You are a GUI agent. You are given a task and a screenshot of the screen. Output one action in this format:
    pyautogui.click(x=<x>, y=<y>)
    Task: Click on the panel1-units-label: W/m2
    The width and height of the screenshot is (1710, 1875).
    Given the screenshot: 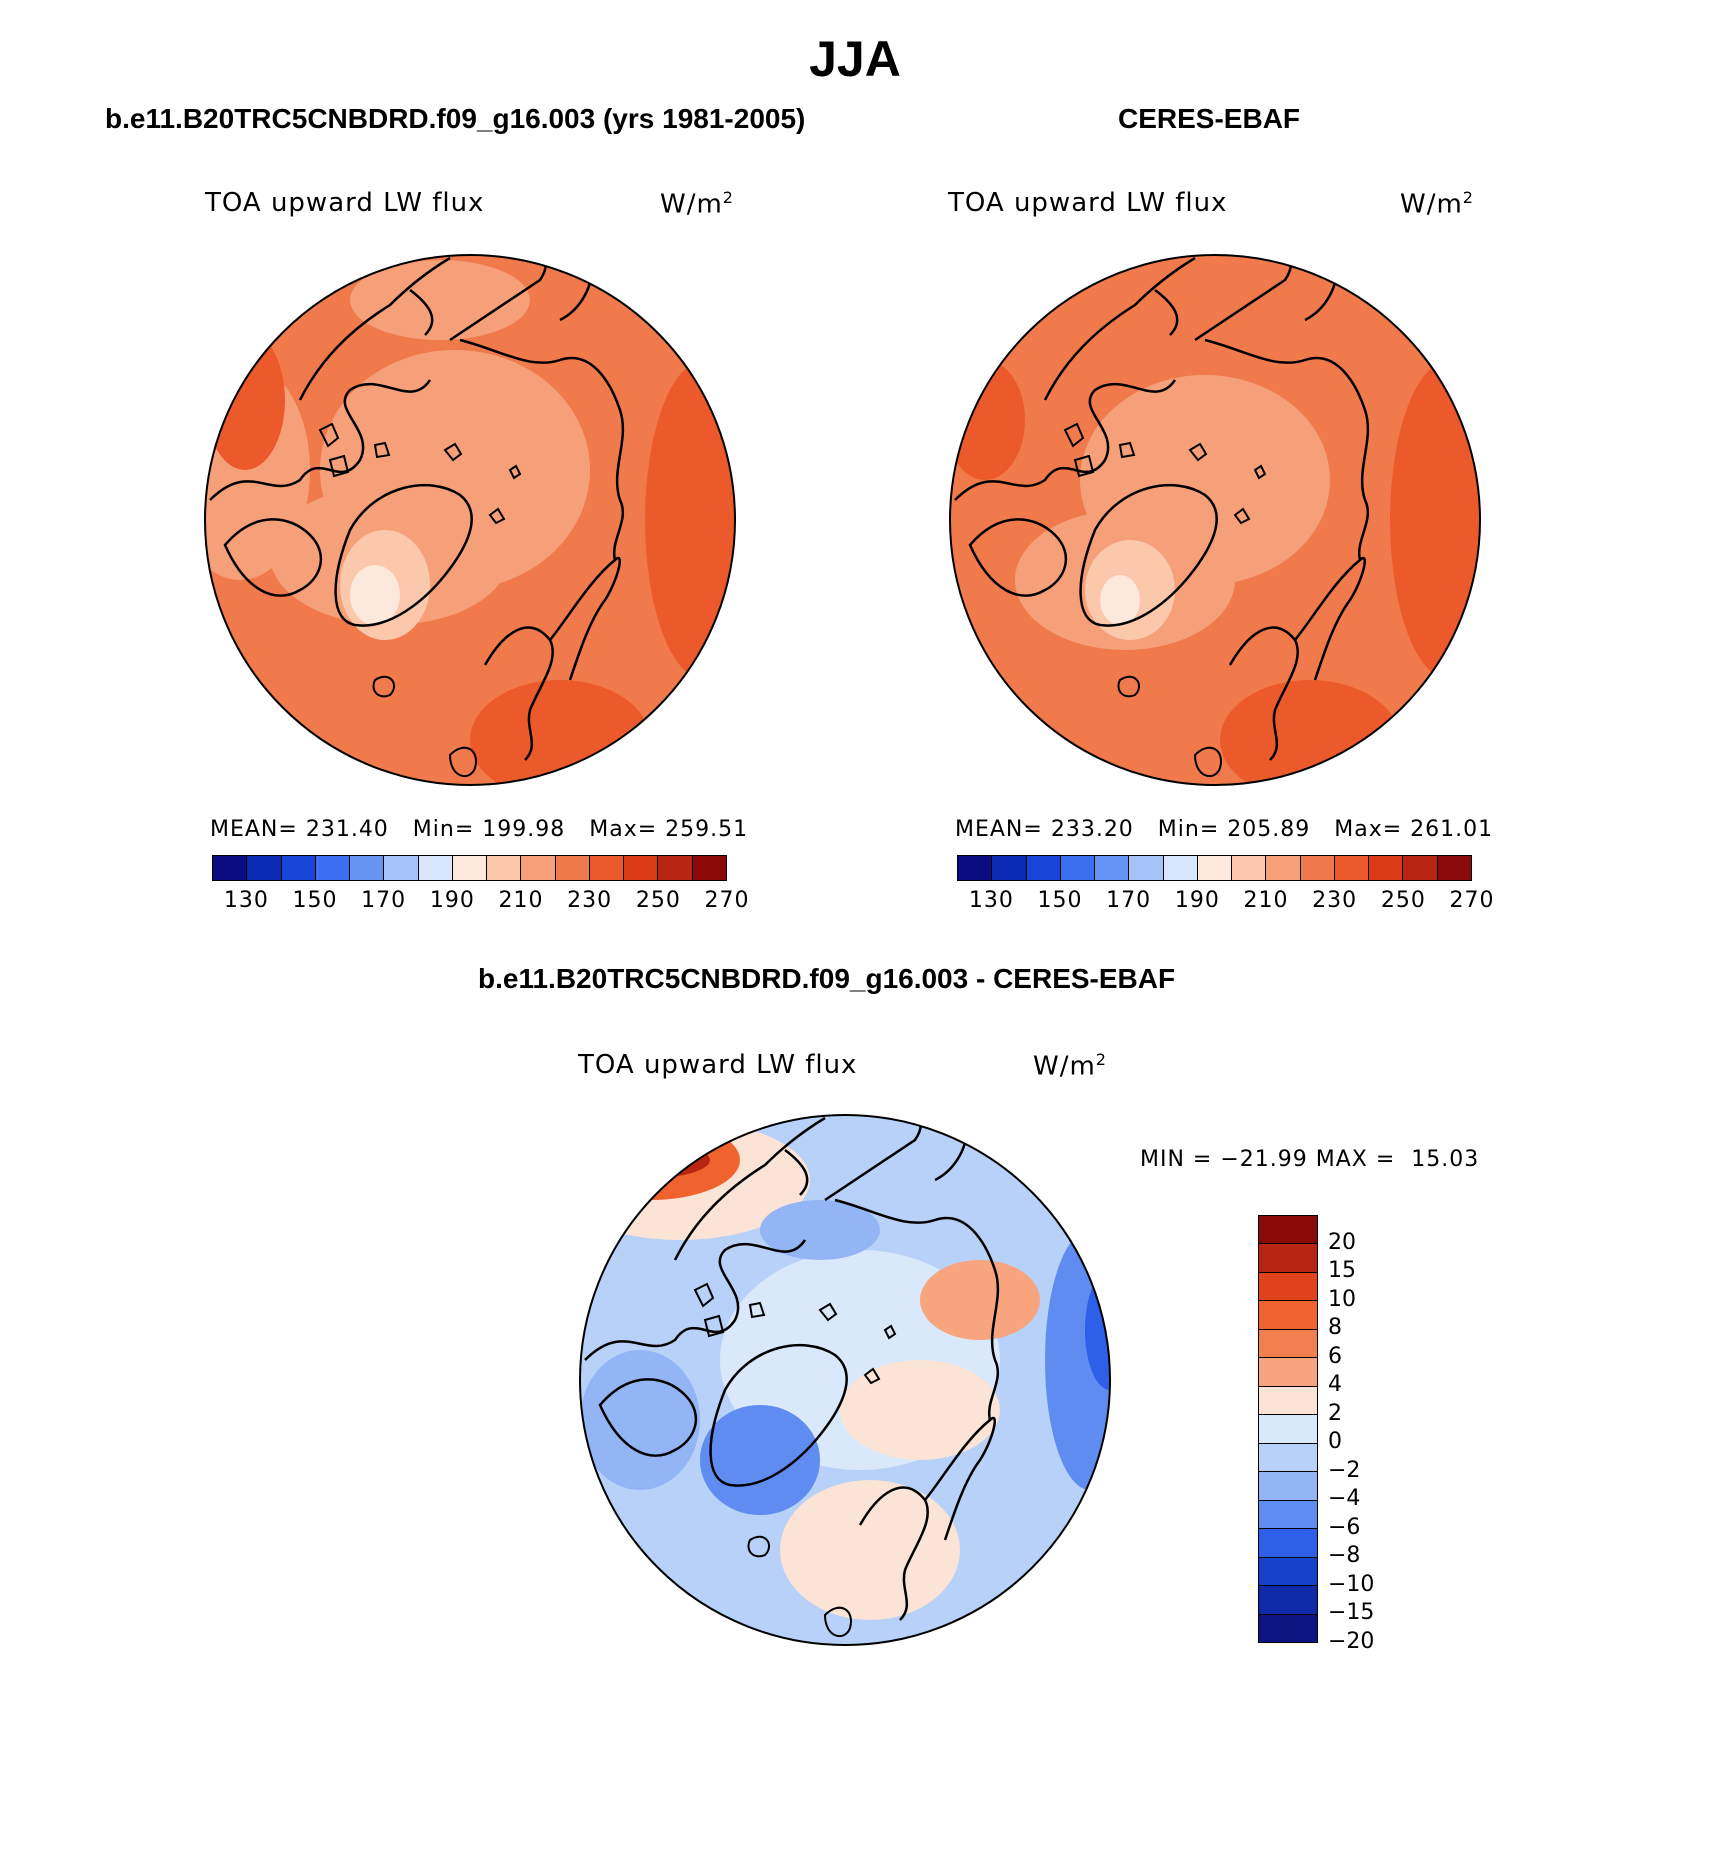 What is the action you would take?
    pyautogui.click(x=697, y=204)
    